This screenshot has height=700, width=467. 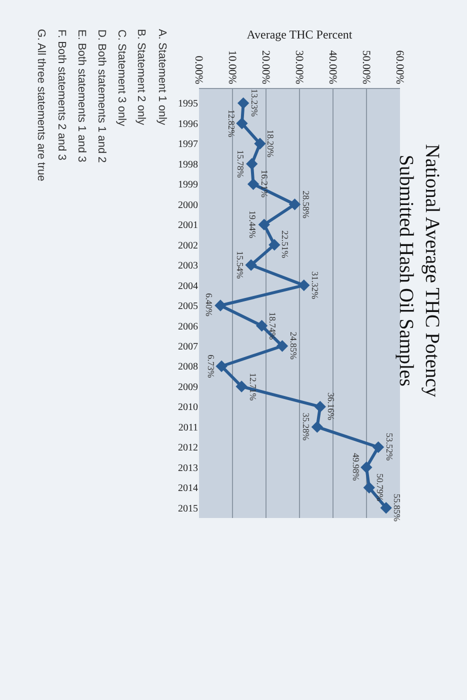 I want to click on y-tick-label: 2009, so click(x=188, y=387).